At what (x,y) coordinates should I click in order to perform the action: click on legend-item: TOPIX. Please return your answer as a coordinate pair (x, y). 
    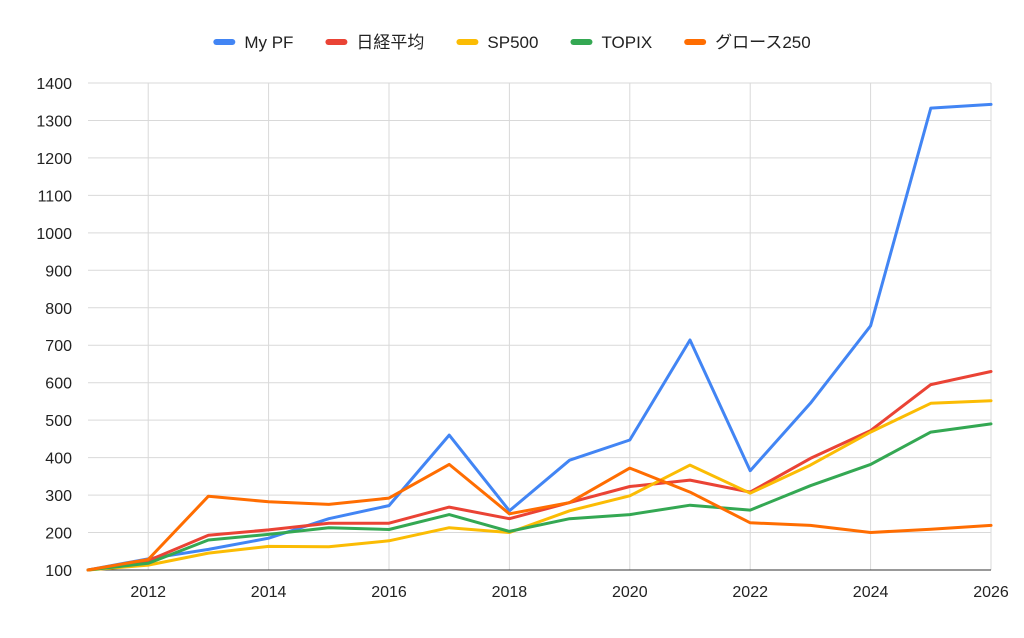
    Looking at the image, I should click on (611, 42).